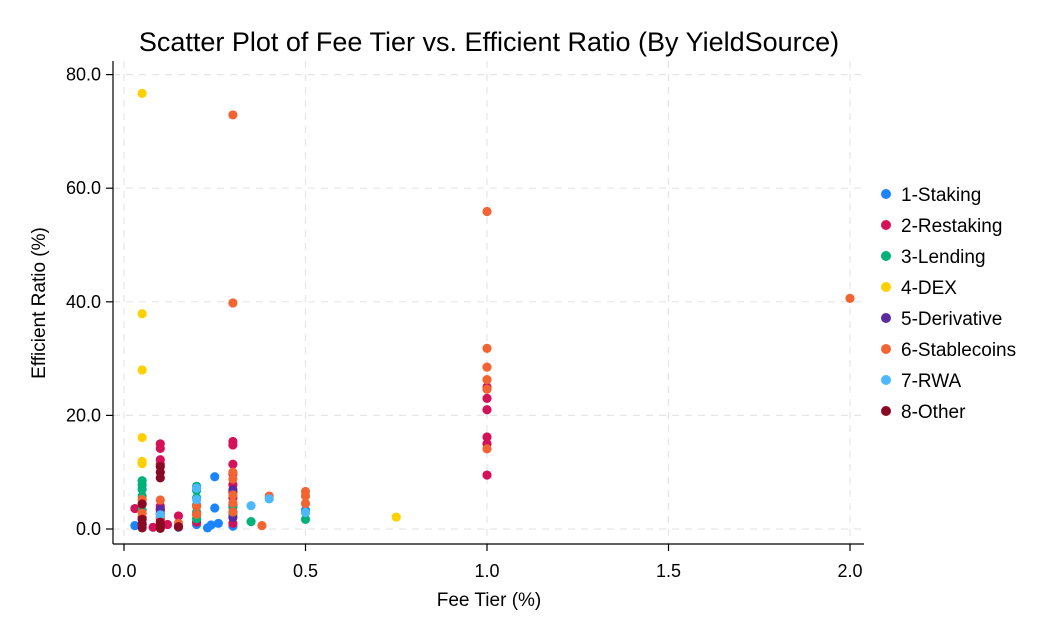  I want to click on x-tick-label: 1.0, so click(486, 571).